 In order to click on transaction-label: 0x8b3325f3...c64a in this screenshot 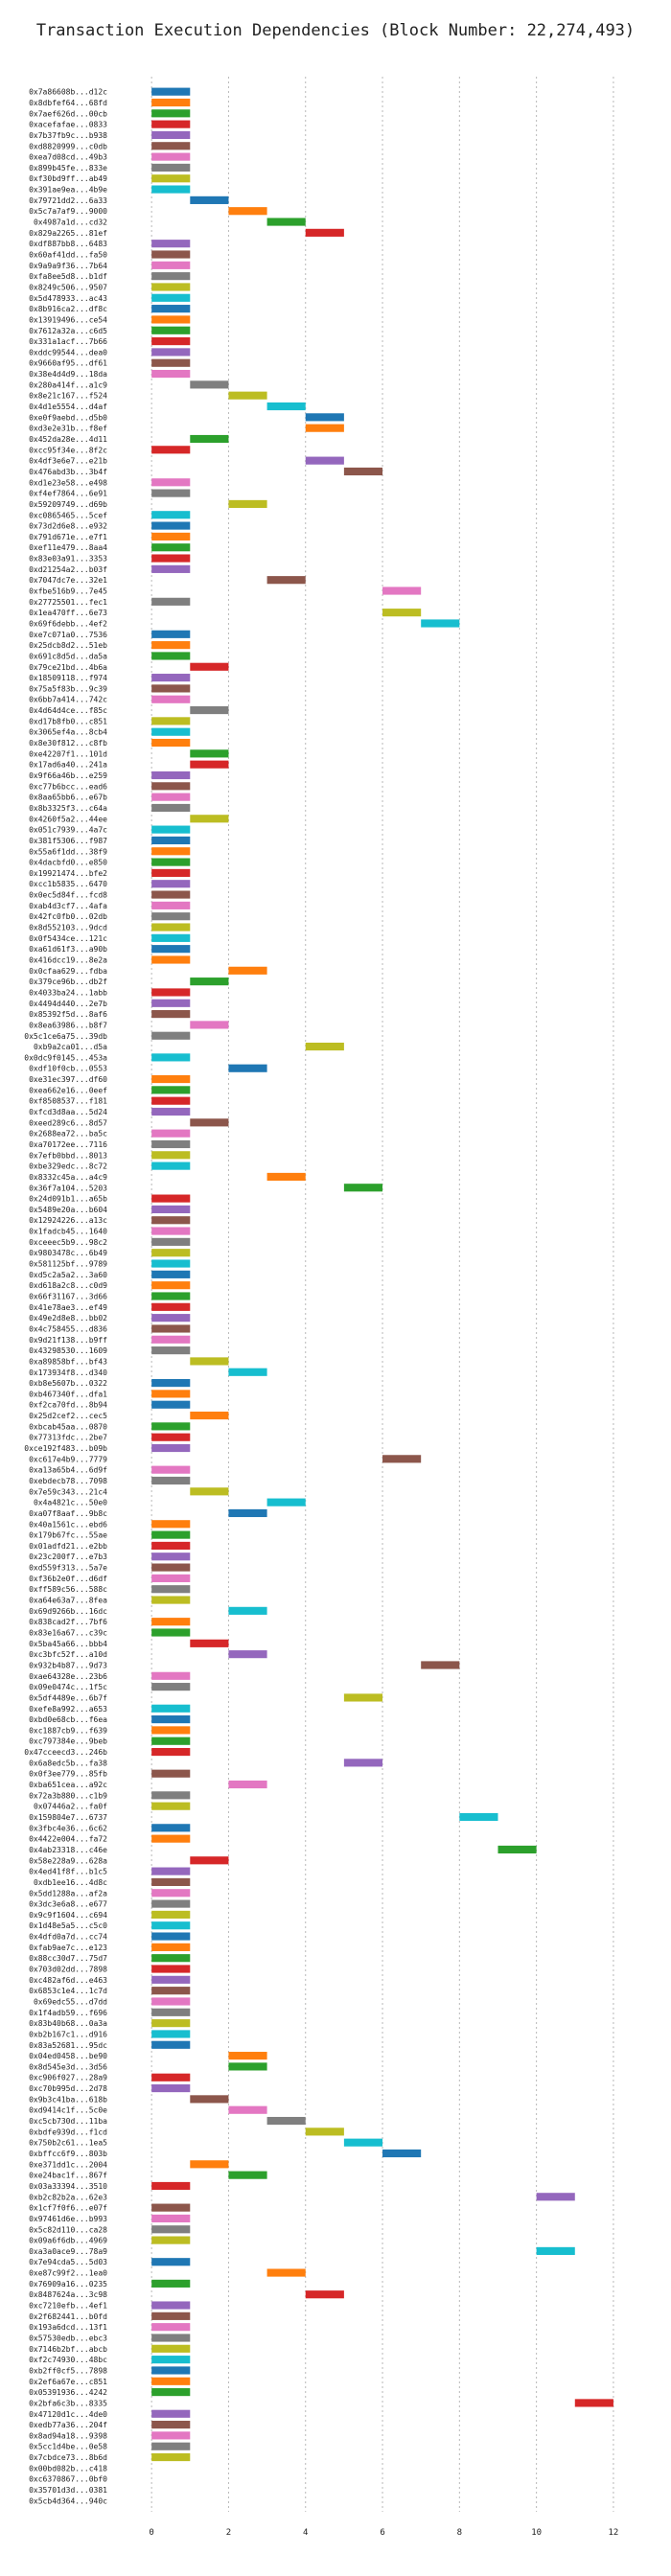, I will do `click(68, 808)`.